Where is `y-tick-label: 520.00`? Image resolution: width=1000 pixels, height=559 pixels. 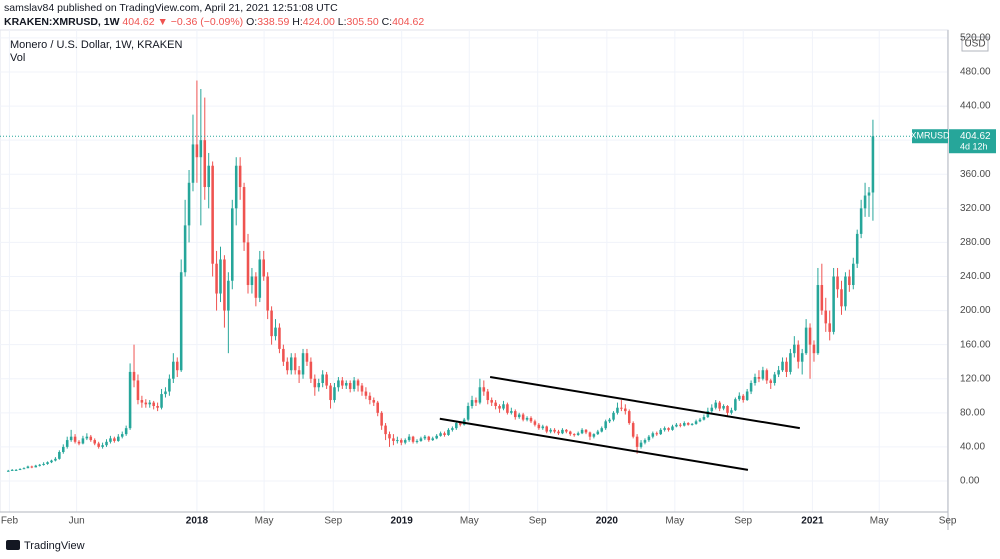
y-tick-label: 520.00 is located at coordinates (975, 38).